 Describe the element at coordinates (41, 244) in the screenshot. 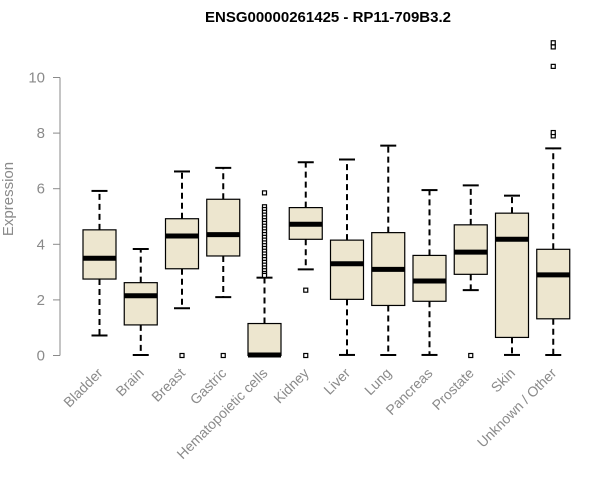

I see `y-tick-label: 4` at that location.